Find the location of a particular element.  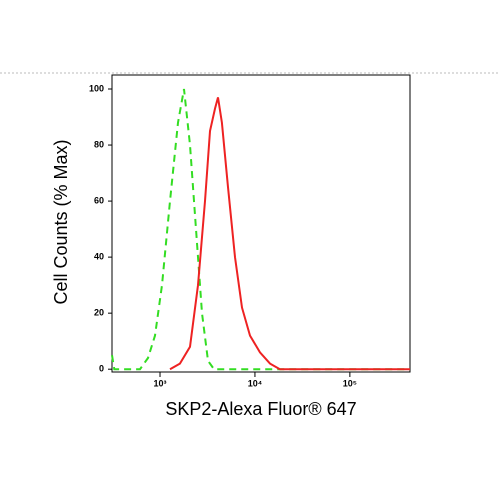

y-tick-label: 0 is located at coordinates (101, 369).